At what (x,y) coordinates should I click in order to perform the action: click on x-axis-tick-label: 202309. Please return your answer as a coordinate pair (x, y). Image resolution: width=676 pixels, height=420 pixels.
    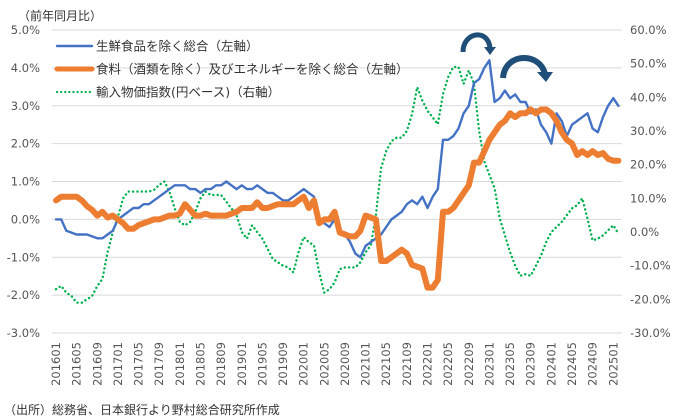
    Looking at the image, I should click on (531, 364).